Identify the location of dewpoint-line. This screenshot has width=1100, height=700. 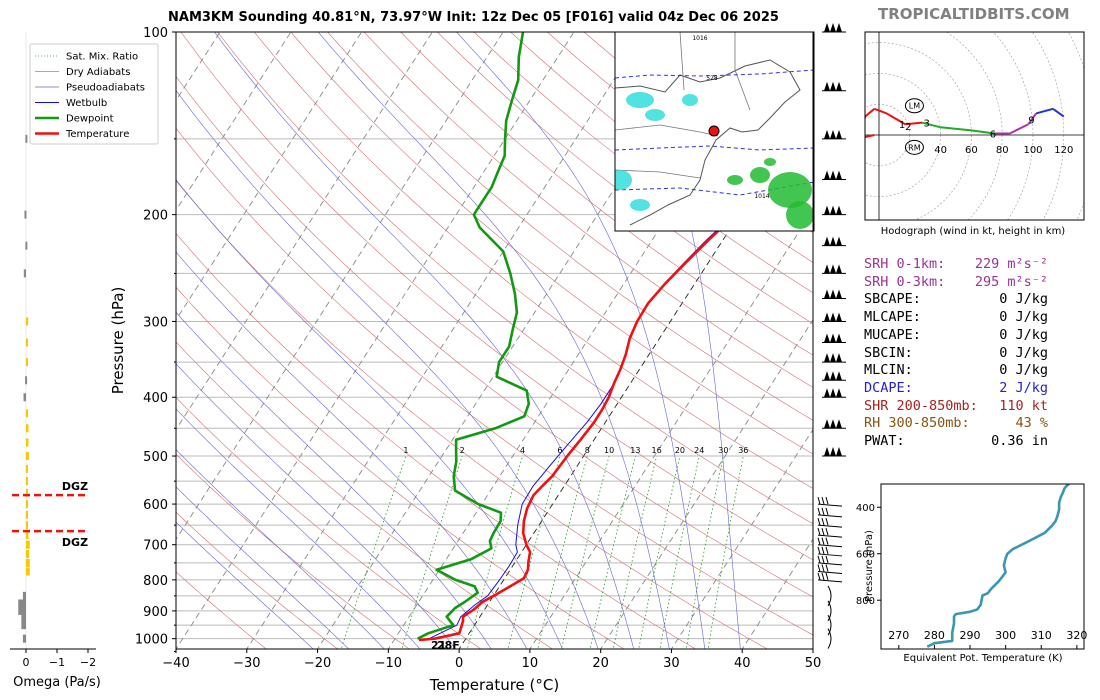
(474, 336).